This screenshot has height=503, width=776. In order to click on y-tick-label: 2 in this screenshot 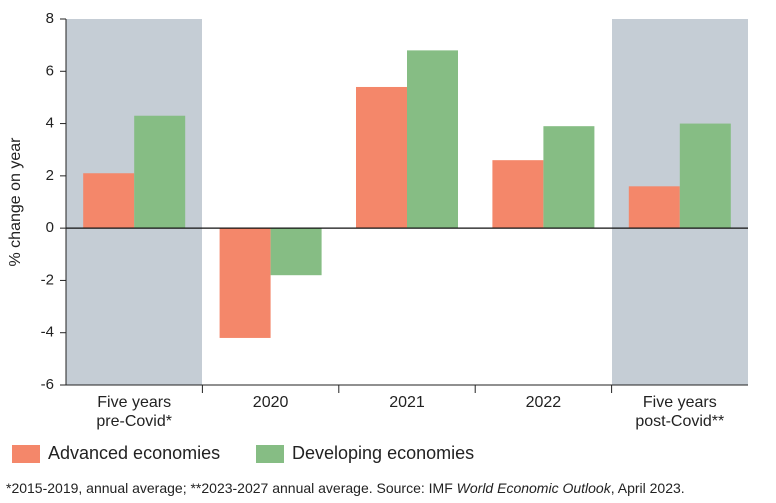, I will do `click(50, 175)`.